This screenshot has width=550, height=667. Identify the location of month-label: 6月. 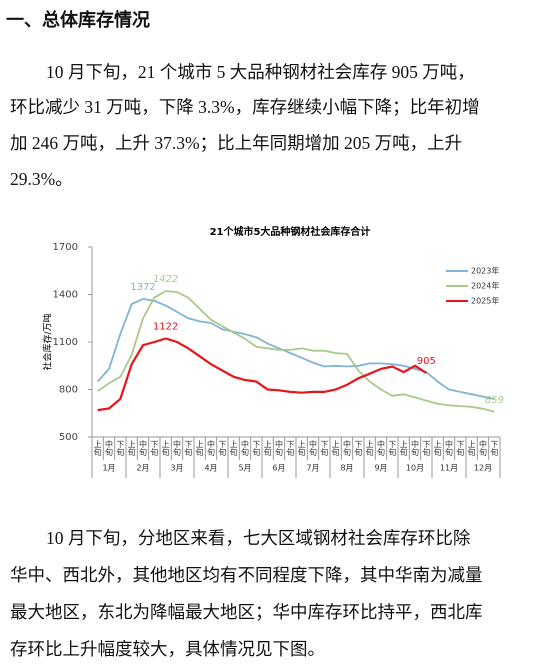
(278, 468).